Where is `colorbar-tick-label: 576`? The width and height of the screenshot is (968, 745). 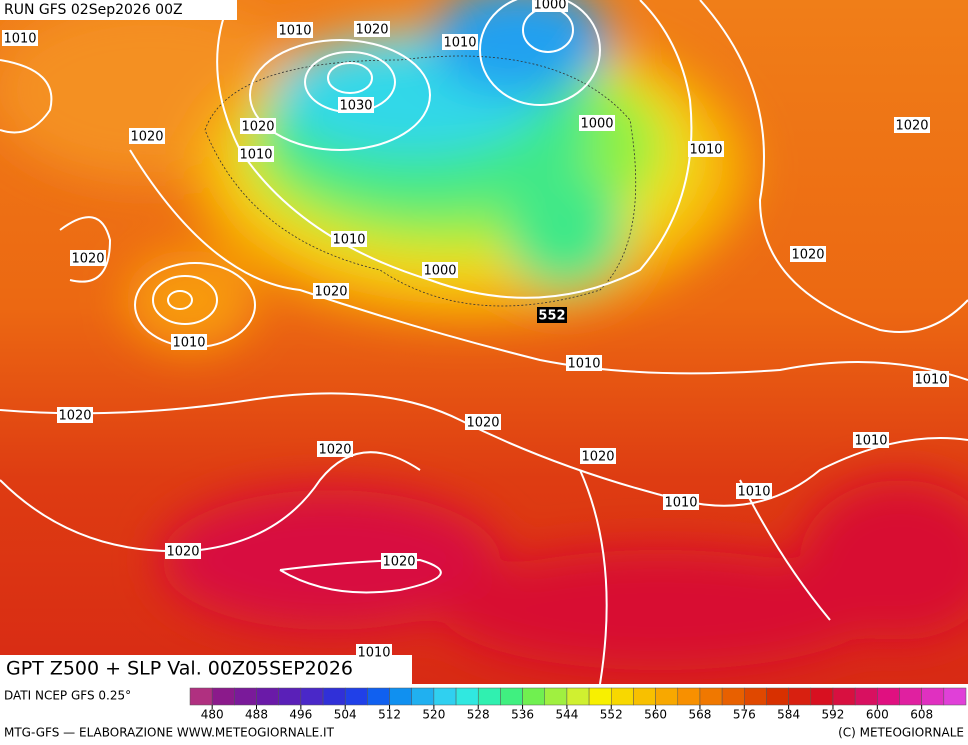 colorbar-tick-label: 576 is located at coordinates (744, 715).